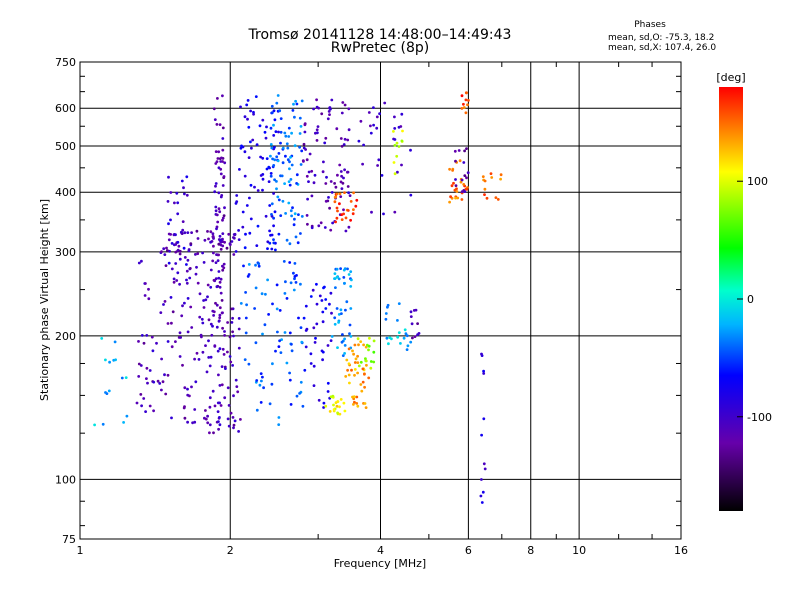  Describe the element at coordinates (380, 563) in the screenshot. I see `x-axis-label: Frequency [MHz]` at that location.